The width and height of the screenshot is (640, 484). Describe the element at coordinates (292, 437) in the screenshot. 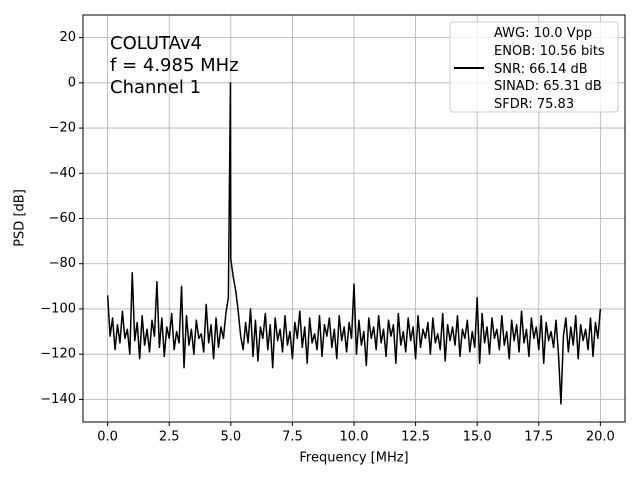

I see `x-tick-label: 7.5` at that location.